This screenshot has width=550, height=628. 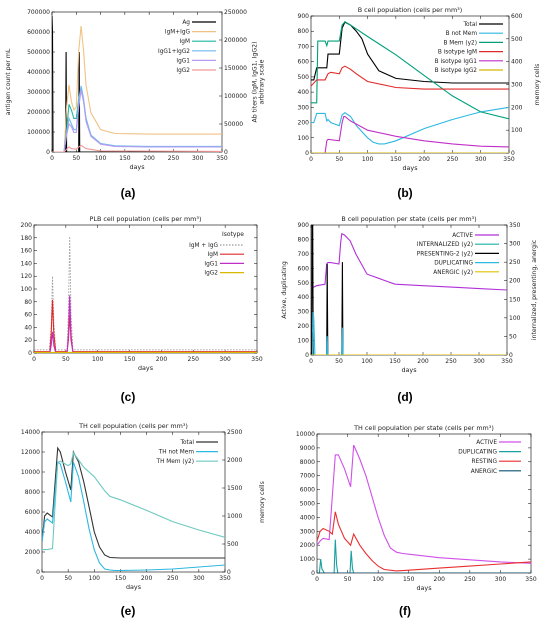 What do you see at coordinates (32, 532) in the screenshot?
I see `y-tick-label: 4000` at bounding box center [32, 532].